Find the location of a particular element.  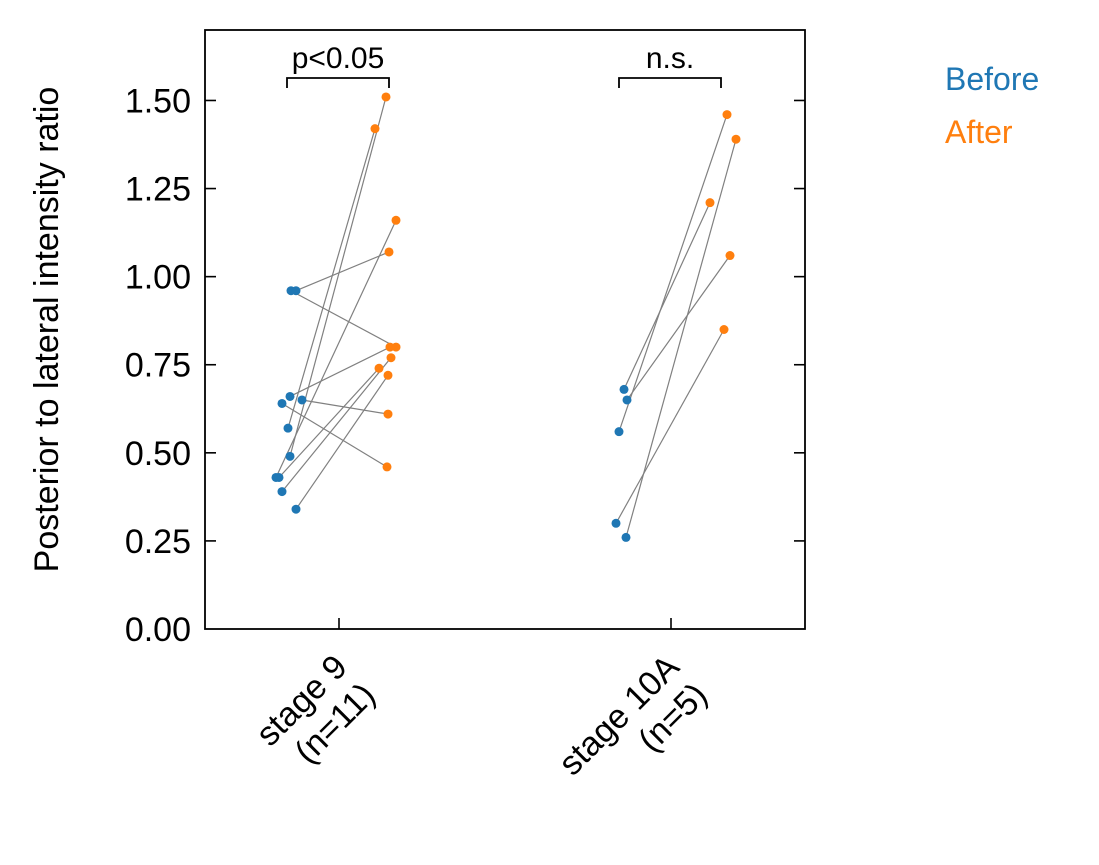

legend-entry: After is located at coordinates (979, 132).